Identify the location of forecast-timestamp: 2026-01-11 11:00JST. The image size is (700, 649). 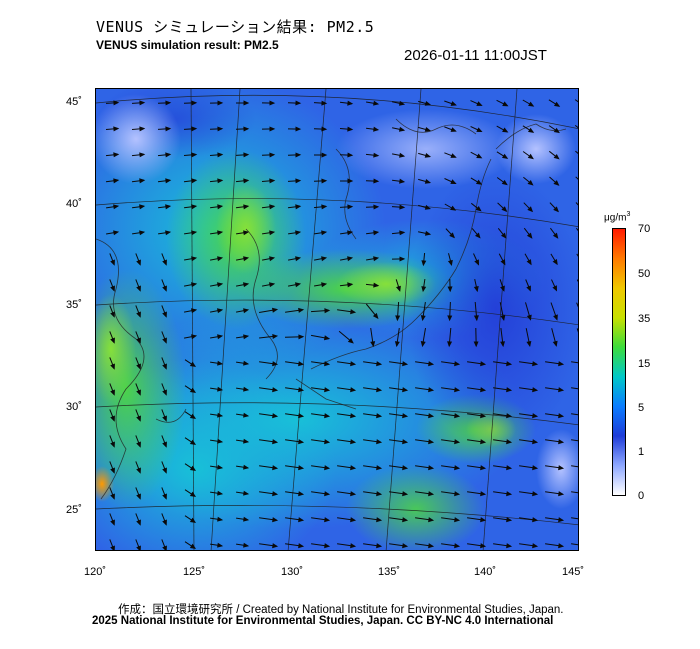
(475, 55).